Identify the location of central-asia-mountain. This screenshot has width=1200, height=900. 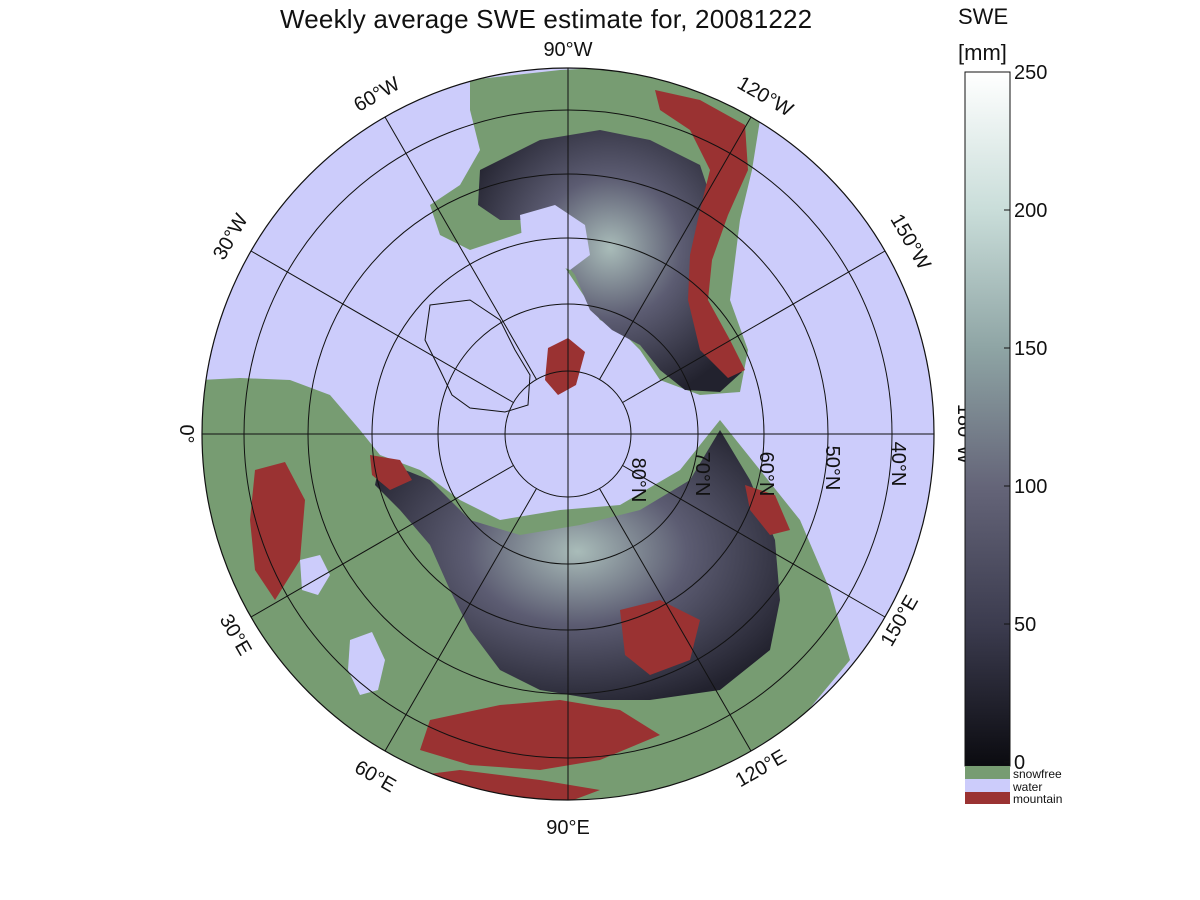
(540, 735).